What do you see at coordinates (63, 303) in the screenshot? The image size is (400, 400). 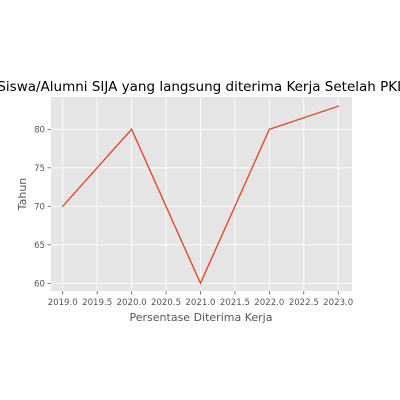 I see `x-tick-label: 2019.0` at bounding box center [63, 303].